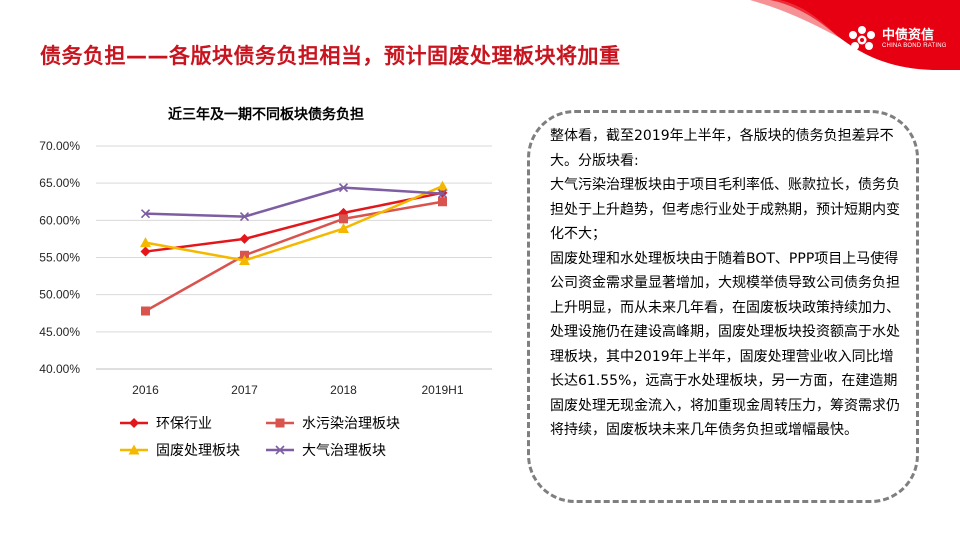 The image size is (960, 540). I want to click on y-tick-label: 55.00%, so click(59, 258).